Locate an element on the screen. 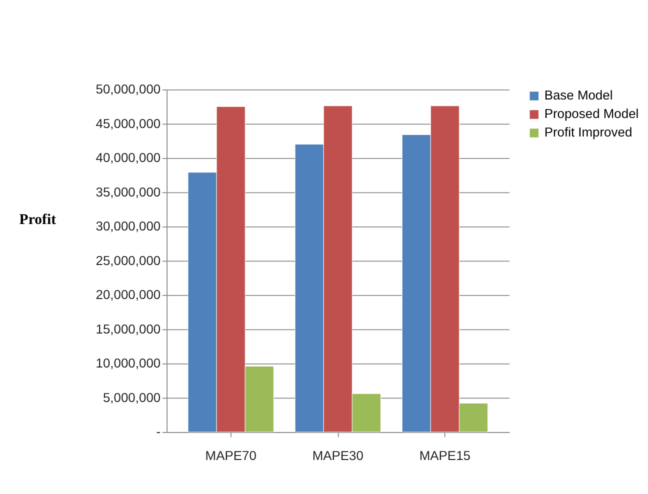 This screenshot has height=494, width=648. y-tick-label: 45,000,000 is located at coordinates (128, 123).